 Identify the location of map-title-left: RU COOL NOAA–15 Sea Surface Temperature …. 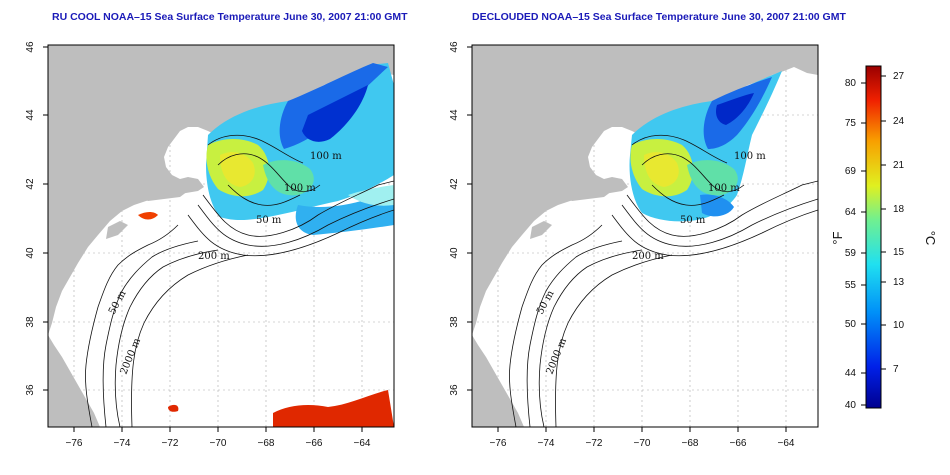
(230, 17).